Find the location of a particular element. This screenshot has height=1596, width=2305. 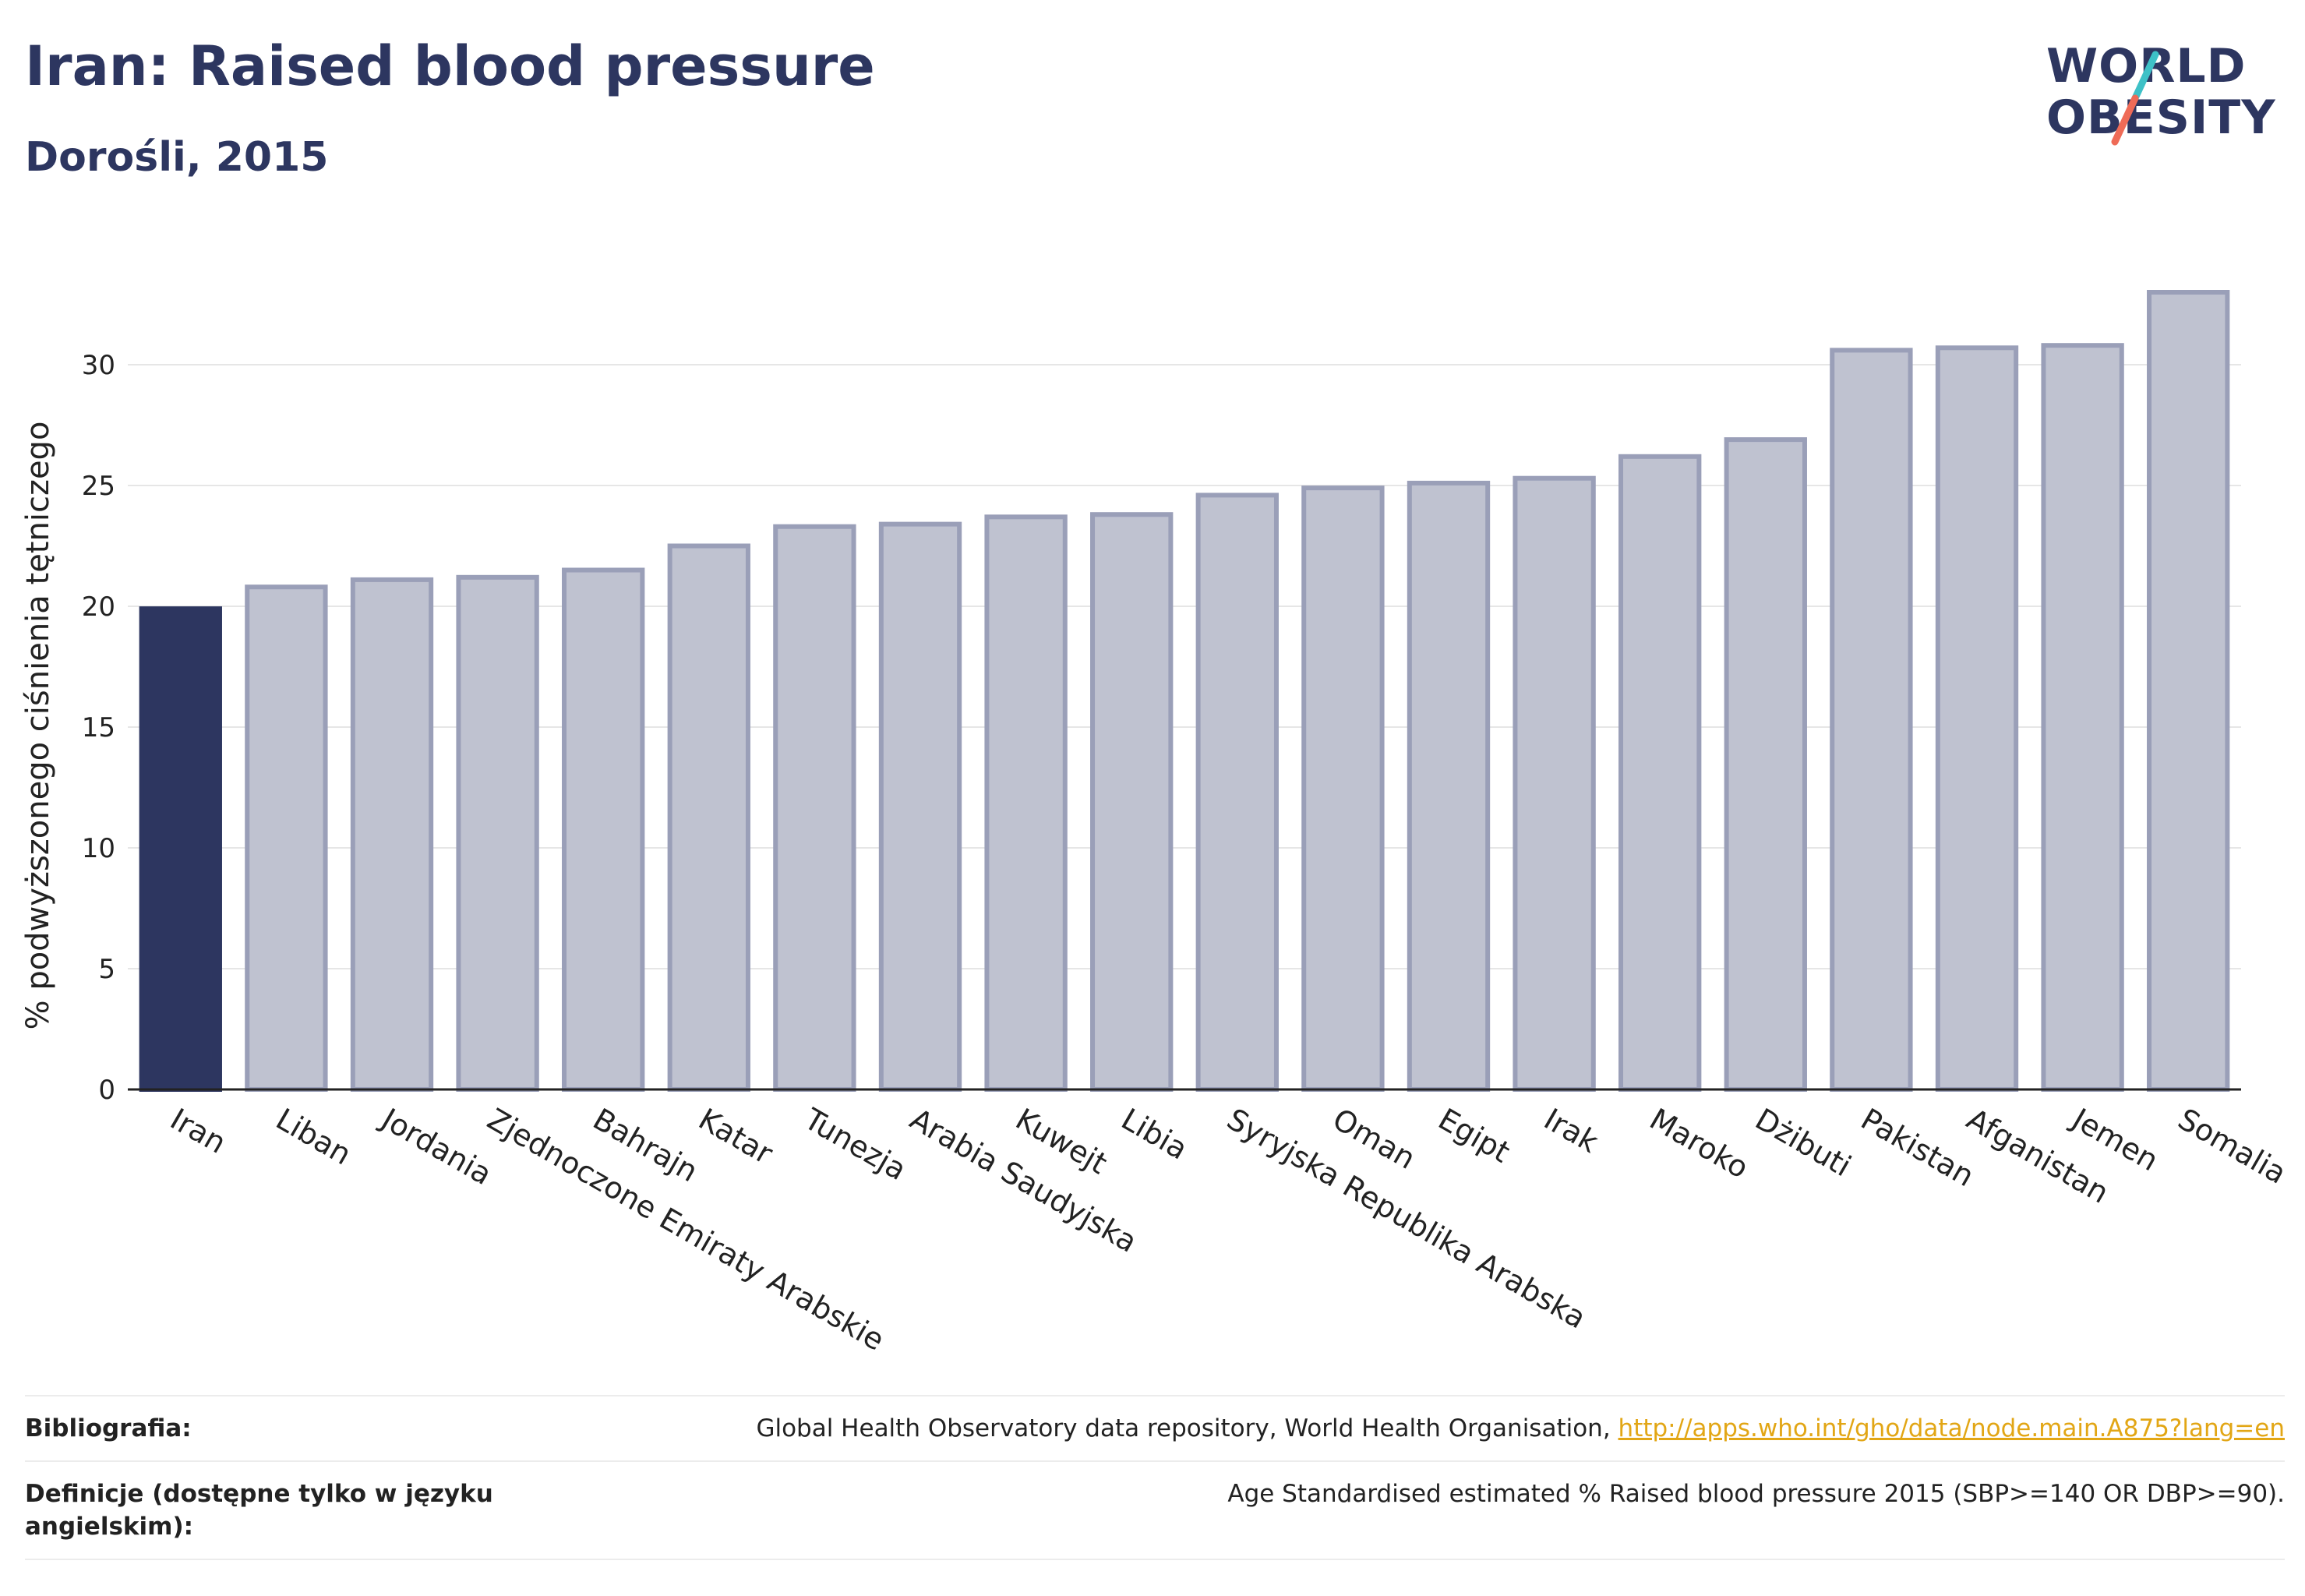

y-tick-label: 0 is located at coordinates (106, 1090).